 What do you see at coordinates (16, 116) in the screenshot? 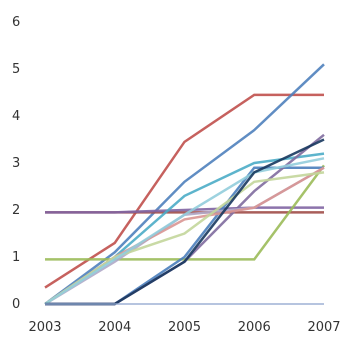
I see `y-tick-label: 4` at bounding box center [16, 116].